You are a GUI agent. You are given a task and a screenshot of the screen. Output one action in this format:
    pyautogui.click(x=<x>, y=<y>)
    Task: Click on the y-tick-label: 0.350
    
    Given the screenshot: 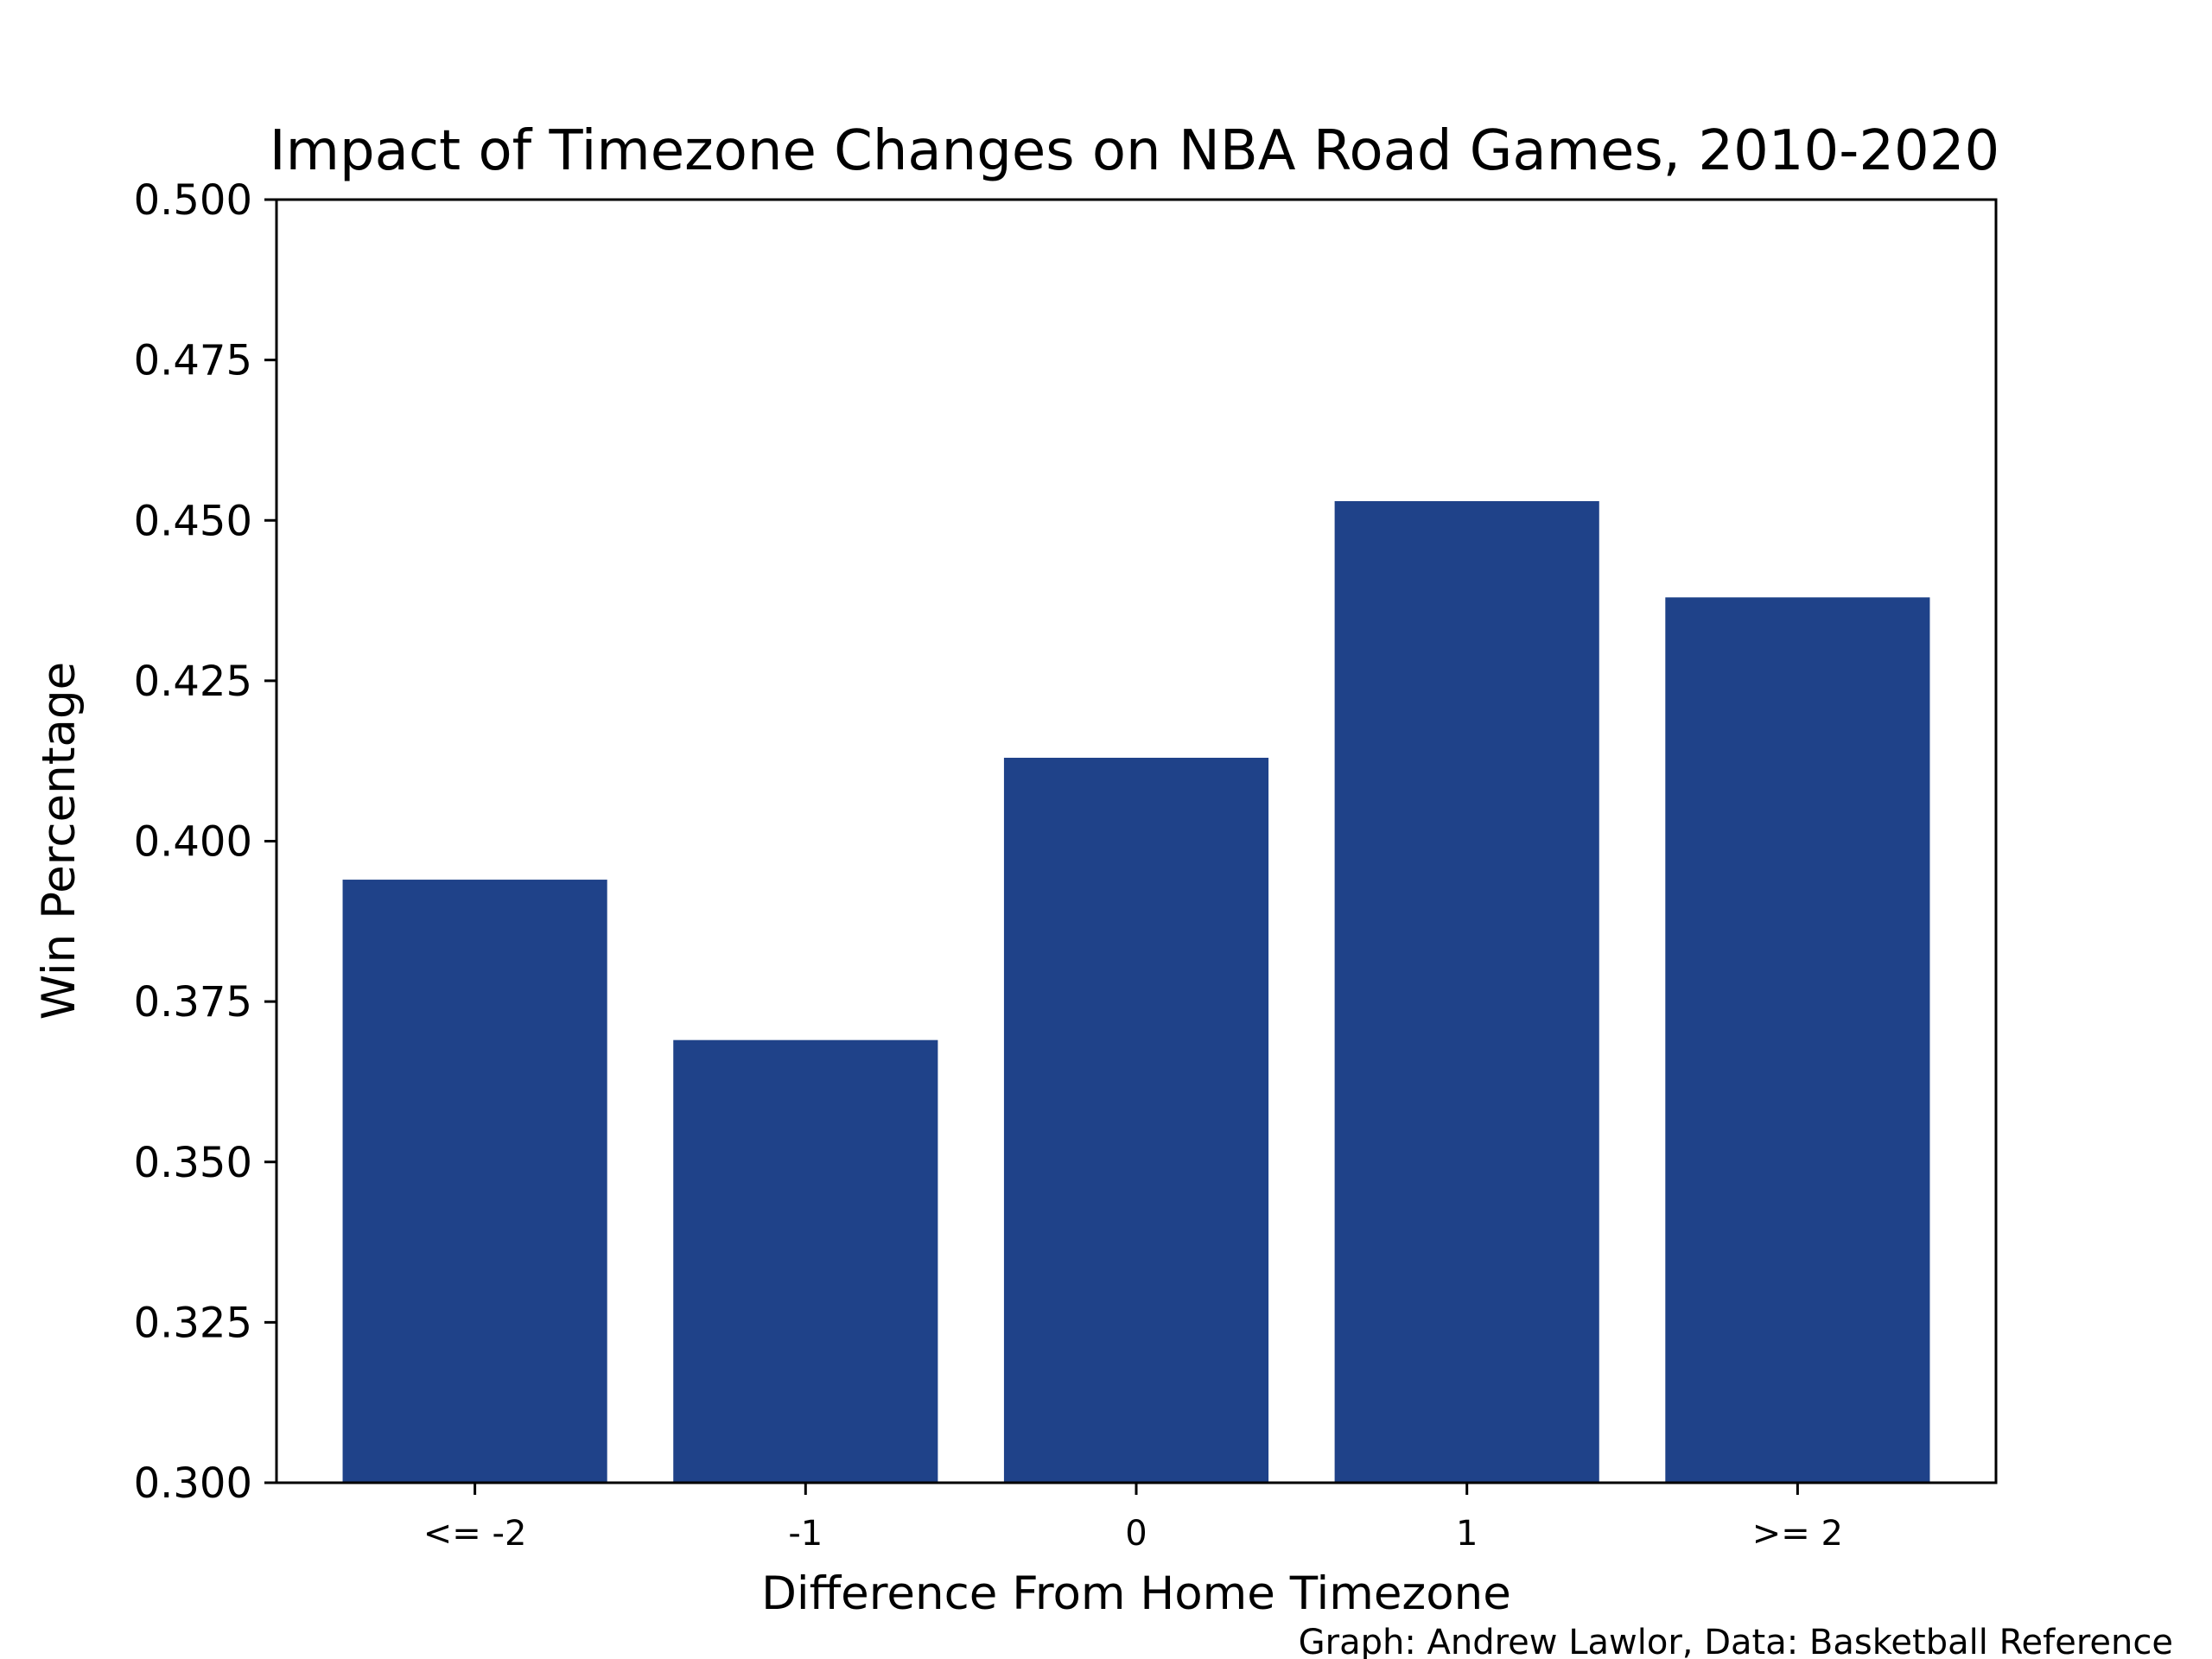 What is the action you would take?
    pyautogui.click(x=193, y=1163)
    